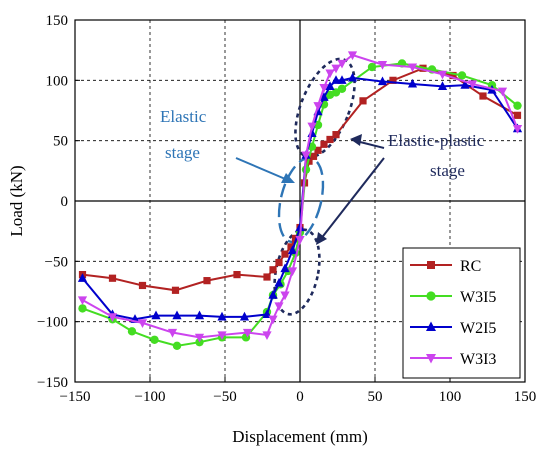 The width and height of the screenshot is (550, 453). Describe the element at coordinates (150, 397) in the screenshot. I see `x-tick-label: −100` at that location.